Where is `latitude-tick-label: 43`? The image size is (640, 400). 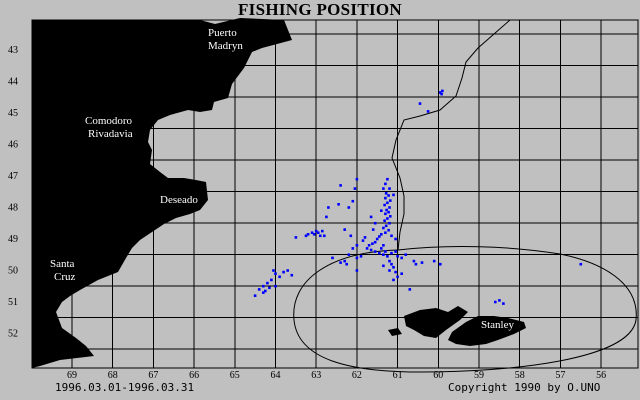 latitude-tick-label: 43 is located at coordinates (13, 50).